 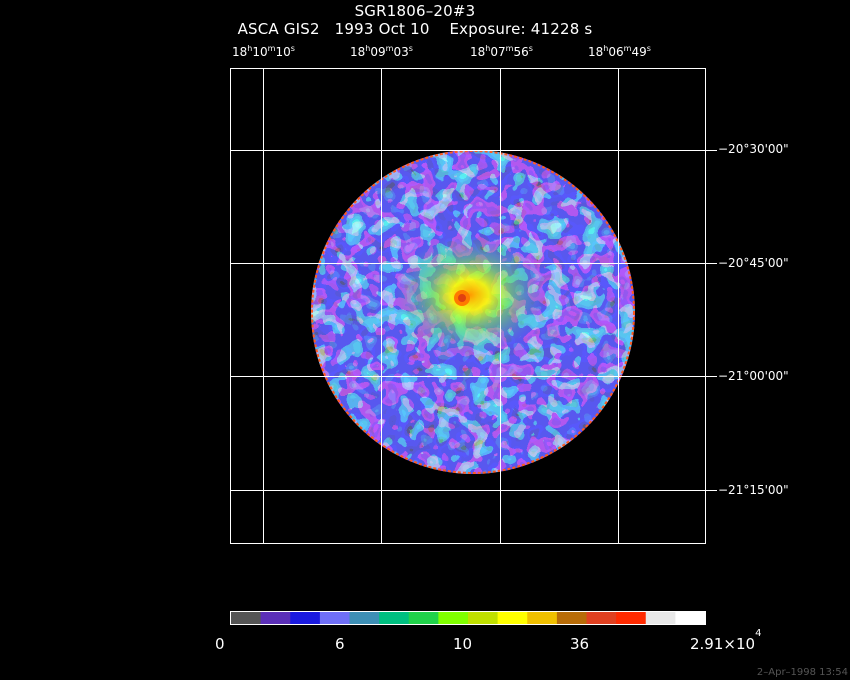 What do you see at coordinates (415, 11) in the screenshot?
I see `image-title: SGR1806–20#3` at bounding box center [415, 11].